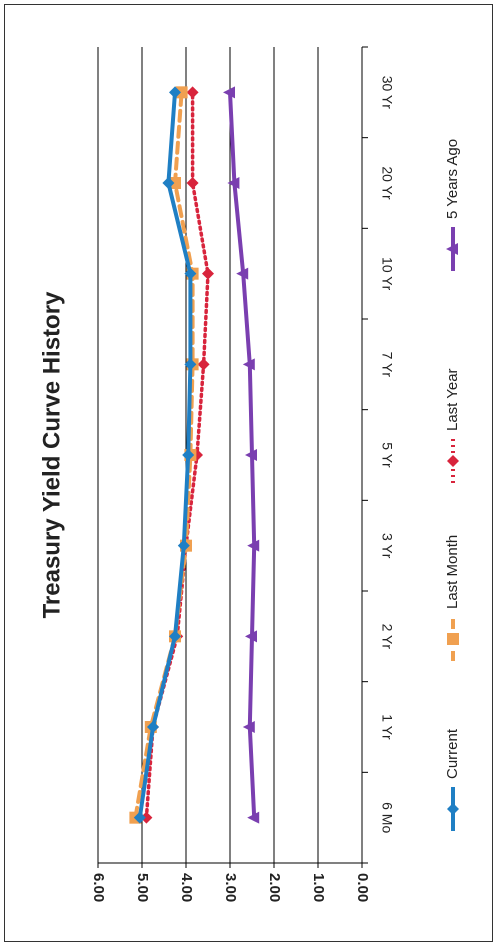  What do you see at coordinates (452, 572) in the screenshot?
I see `legend-label: Last Month` at bounding box center [452, 572].